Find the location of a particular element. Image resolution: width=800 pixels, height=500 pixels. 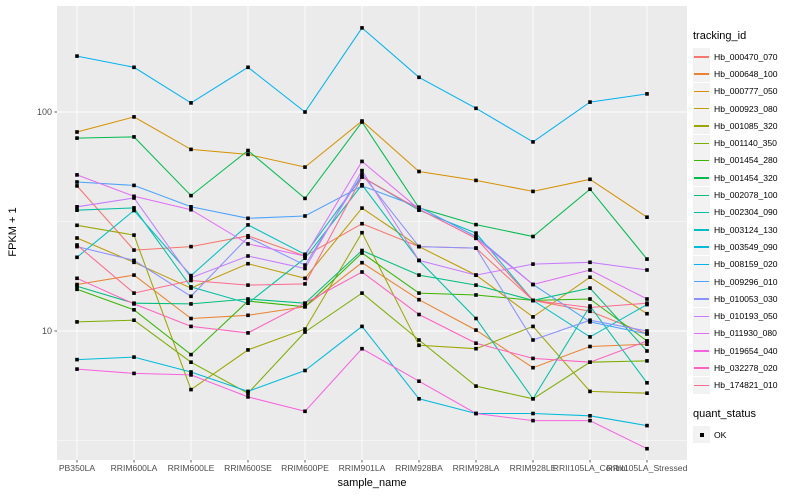

legend-item: Hb_003124_130 is located at coordinates (746, 230).